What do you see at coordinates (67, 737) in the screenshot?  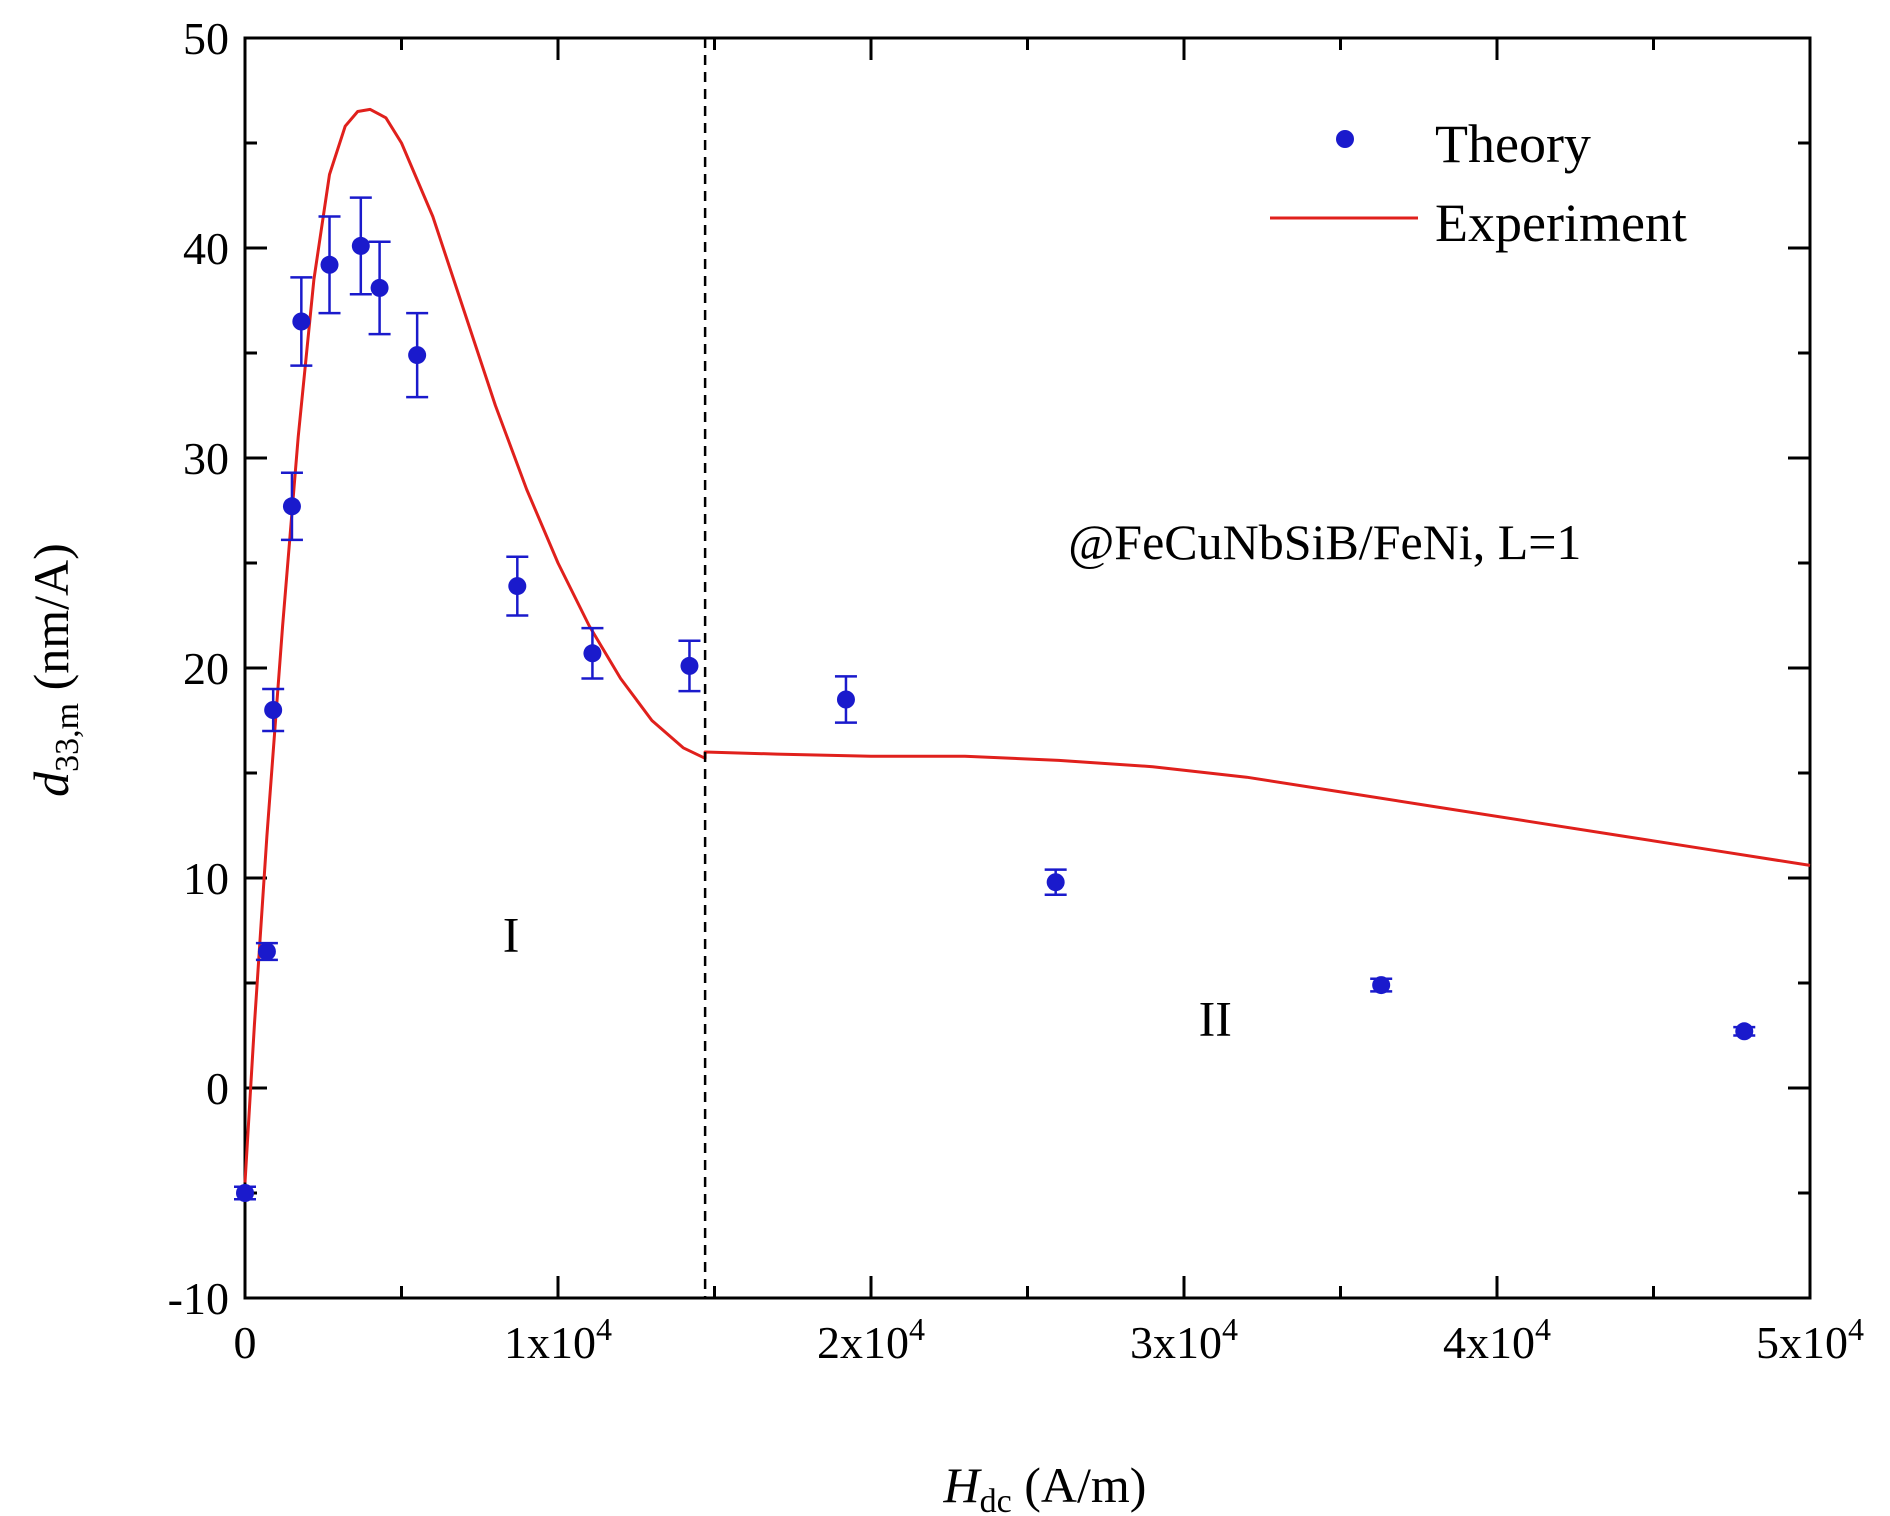 I see `y-axis-subscript: 33,m` at bounding box center [67, 737].